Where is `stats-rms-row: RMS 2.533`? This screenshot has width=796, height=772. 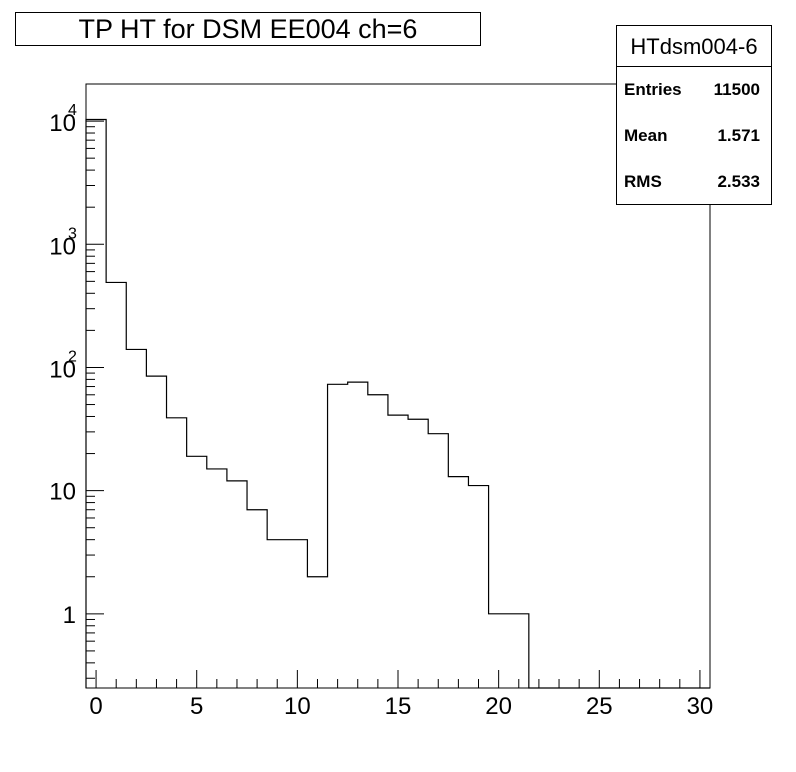 stats-rms-row: RMS 2.533 is located at coordinates (694, 182).